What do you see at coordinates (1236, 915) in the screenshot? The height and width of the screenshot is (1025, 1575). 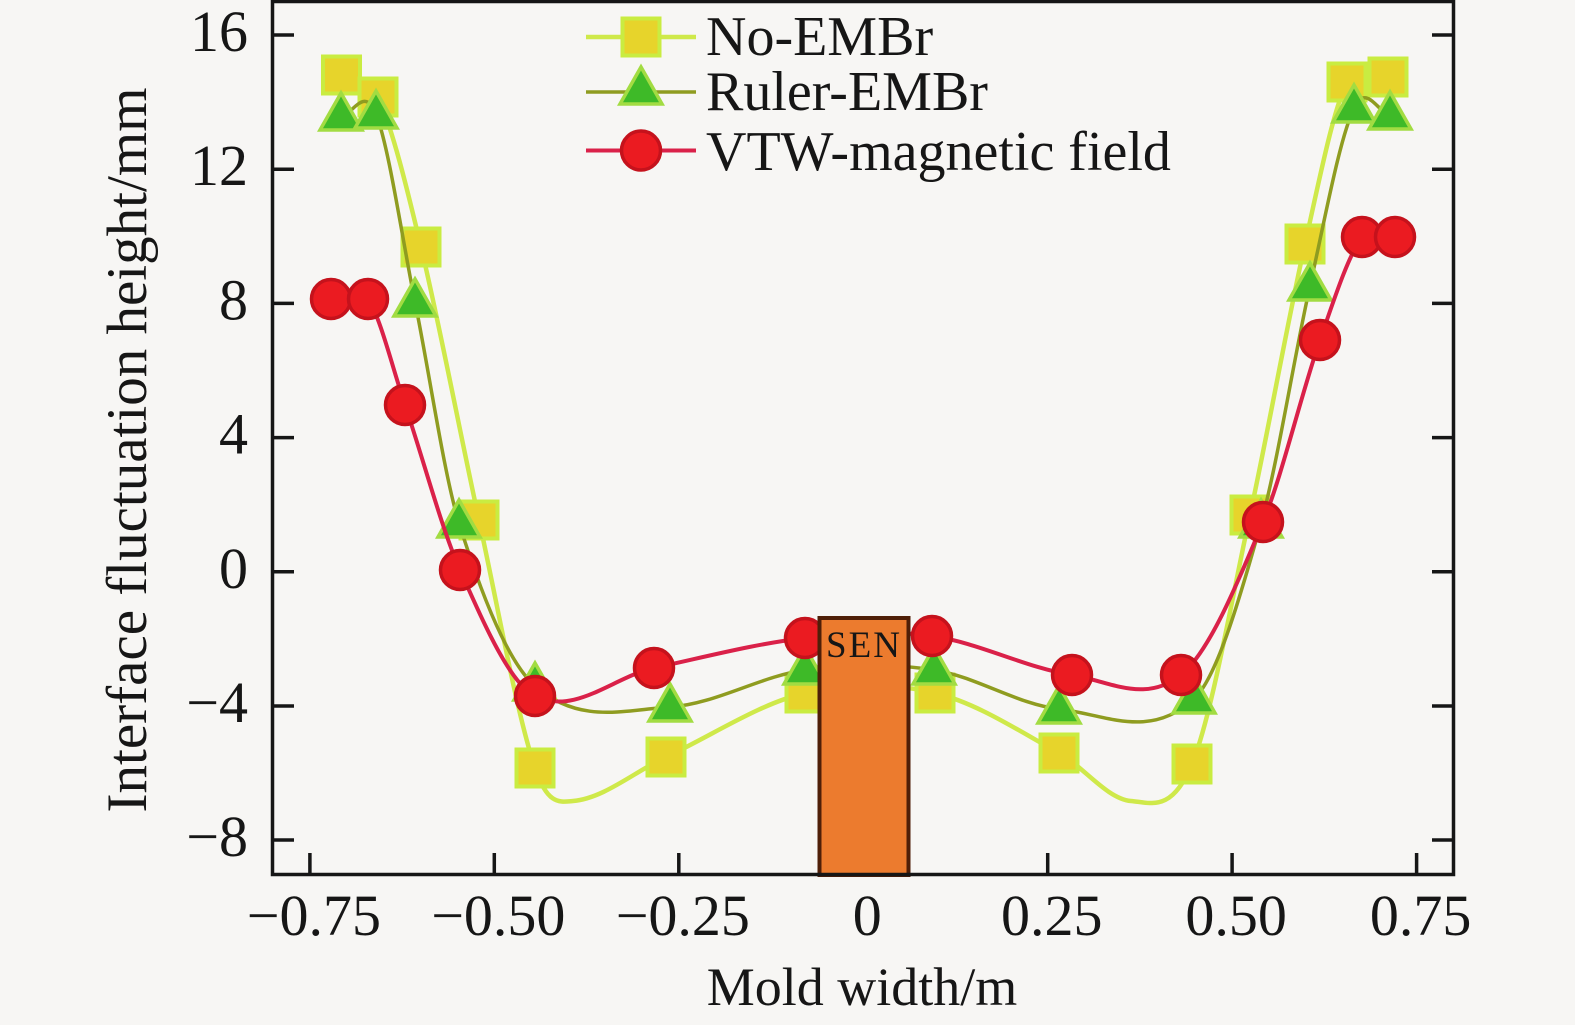 I see `svg-text: 0.50` at bounding box center [1236, 915].